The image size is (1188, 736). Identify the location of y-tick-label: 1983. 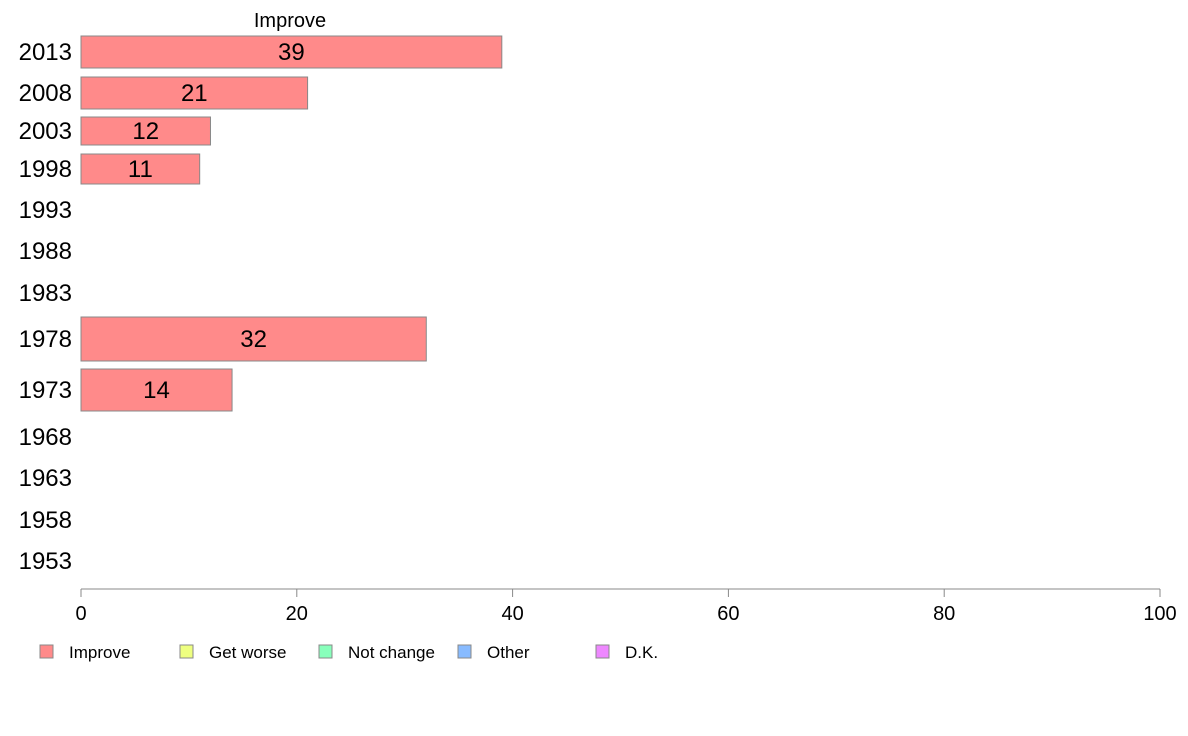
(45, 293).